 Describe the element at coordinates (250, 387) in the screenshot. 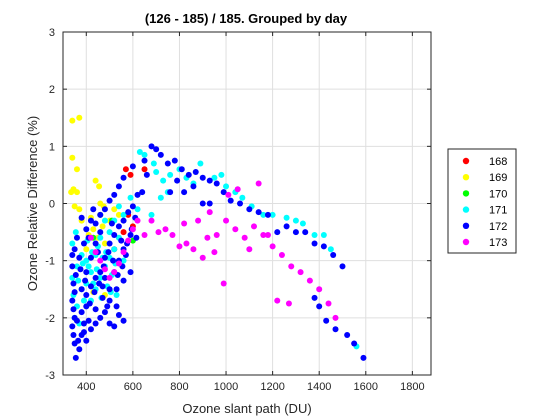

I see `x-tick-labels: 400 600 800 1000 1200 1400 1600 1800` at that location.